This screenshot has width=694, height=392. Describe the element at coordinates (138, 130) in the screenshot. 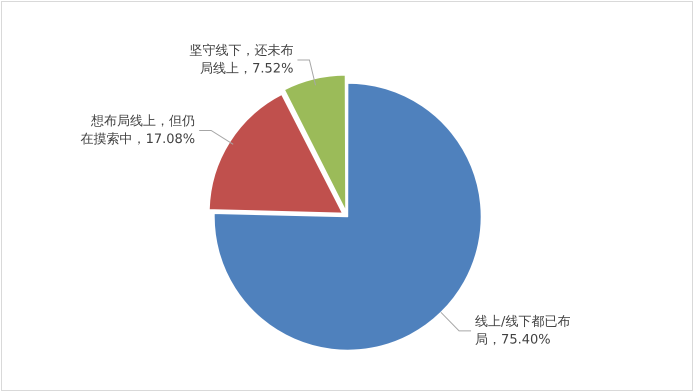

I see `slice-label: 想布局线上，但仍在摸索中，17.08%` at that location.